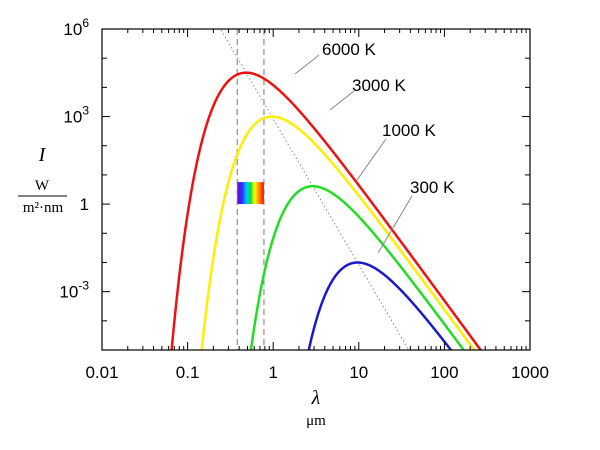 The height and width of the screenshot is (450, 600). I want to click on series-3000k-label: 3000 K, so click(379, 85).